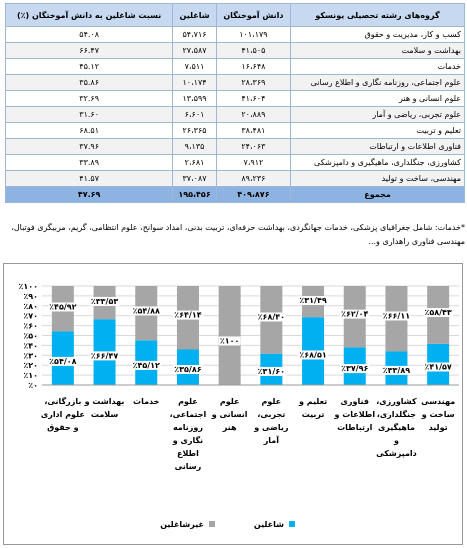 The height and width of the screenshot is (548, 467). Describe the element at coordinates (62, 414) in the screenshot. I see `x-tick-label: بازرگانی، علوم اداری و حقوق` at that location.